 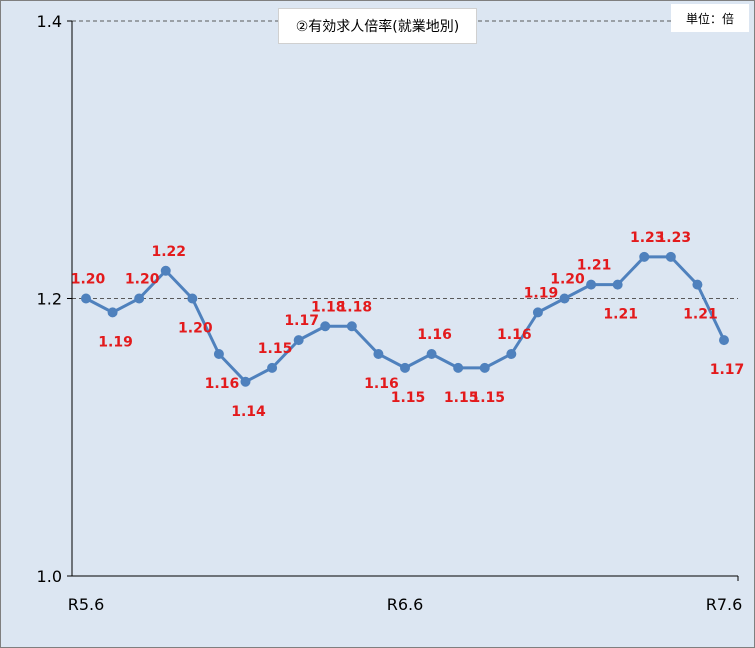 What do you see at coordinates (49, 299) in the screenshot?
I see `y-tick-label: 1.2` at bounding box center [49, 299].